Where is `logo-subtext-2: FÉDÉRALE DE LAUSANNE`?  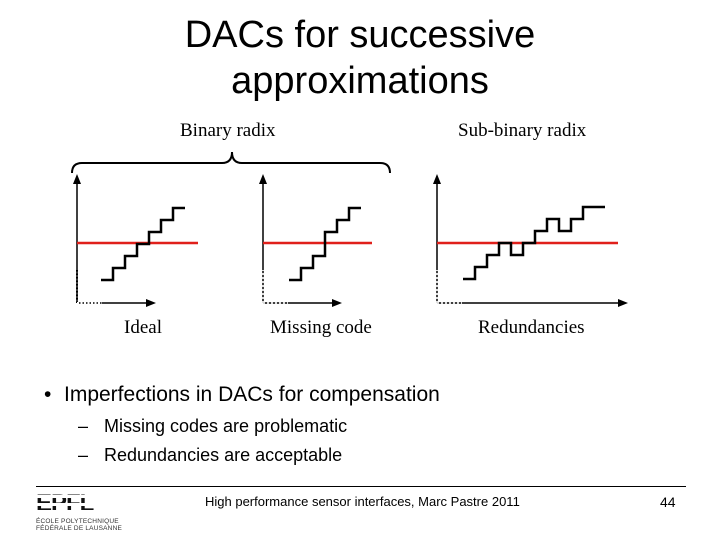
logo-subtext-2: FÉDÉRALE DE LAUSANNE is located at coordinates (79, 528).